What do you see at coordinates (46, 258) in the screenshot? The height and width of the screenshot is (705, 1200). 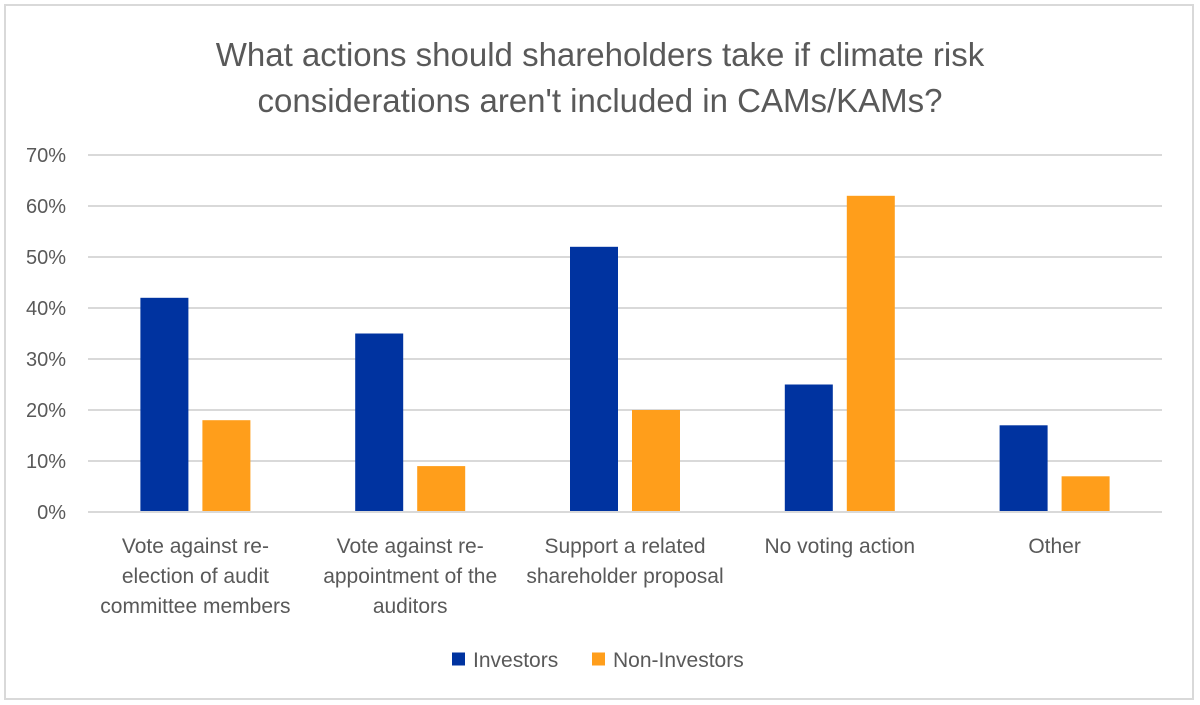 I see `y-tick-label: 50%` at bounding box center [46, 258].